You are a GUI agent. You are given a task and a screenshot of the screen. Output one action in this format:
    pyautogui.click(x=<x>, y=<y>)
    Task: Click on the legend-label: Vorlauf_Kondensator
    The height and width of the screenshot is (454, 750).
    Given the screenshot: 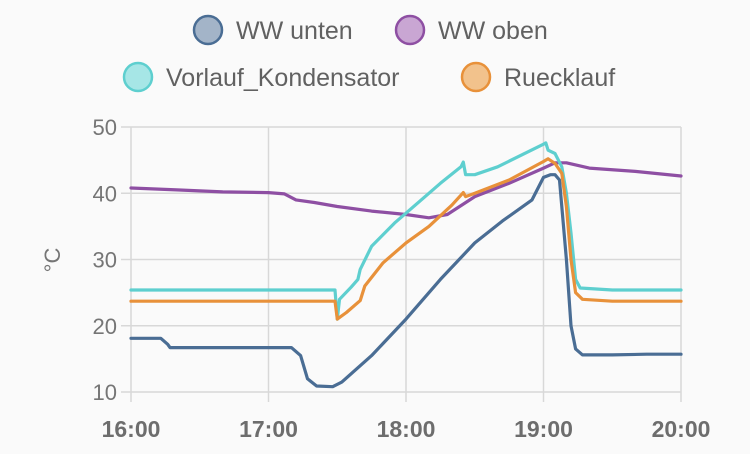 What is the action you would take?
    pyautogui.click(x=283, y=78)
    